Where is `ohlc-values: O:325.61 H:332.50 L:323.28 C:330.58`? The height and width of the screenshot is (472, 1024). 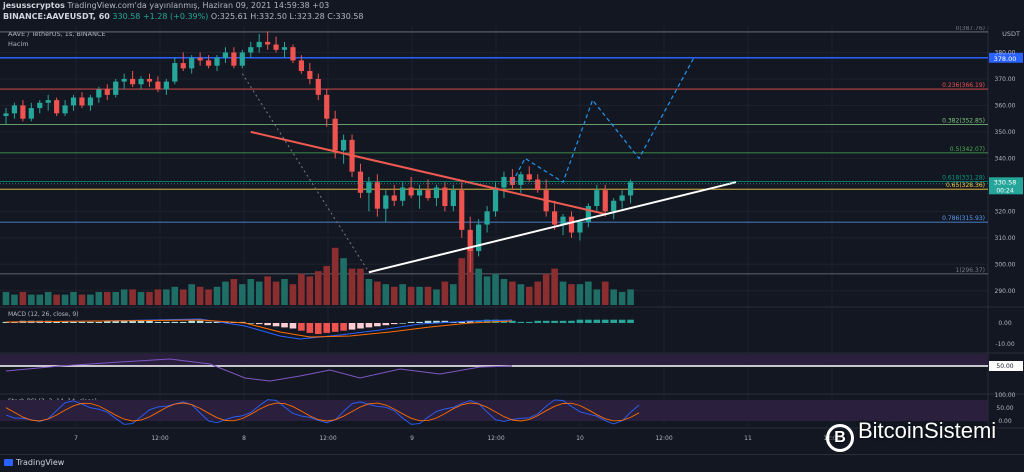 ohlc-values: O:325.61 H:332.50 L:323.28 C:330.58 is located at coordinates (287, 16).